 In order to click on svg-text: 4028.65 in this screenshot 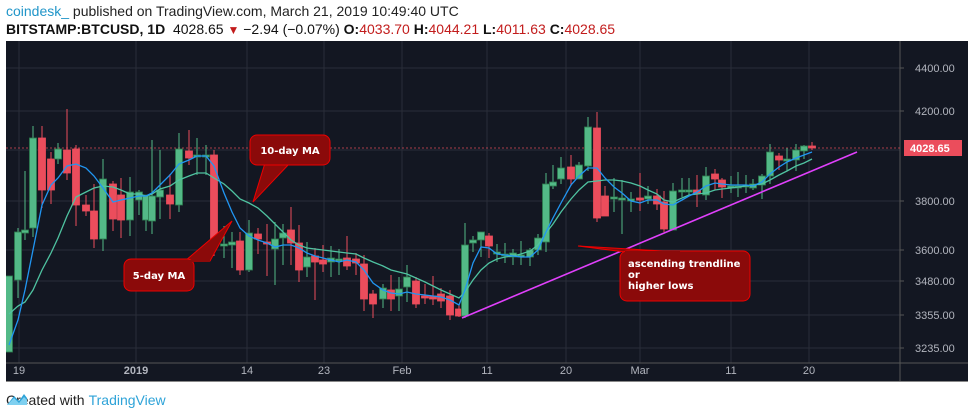, I will do `click(930, 149)`.